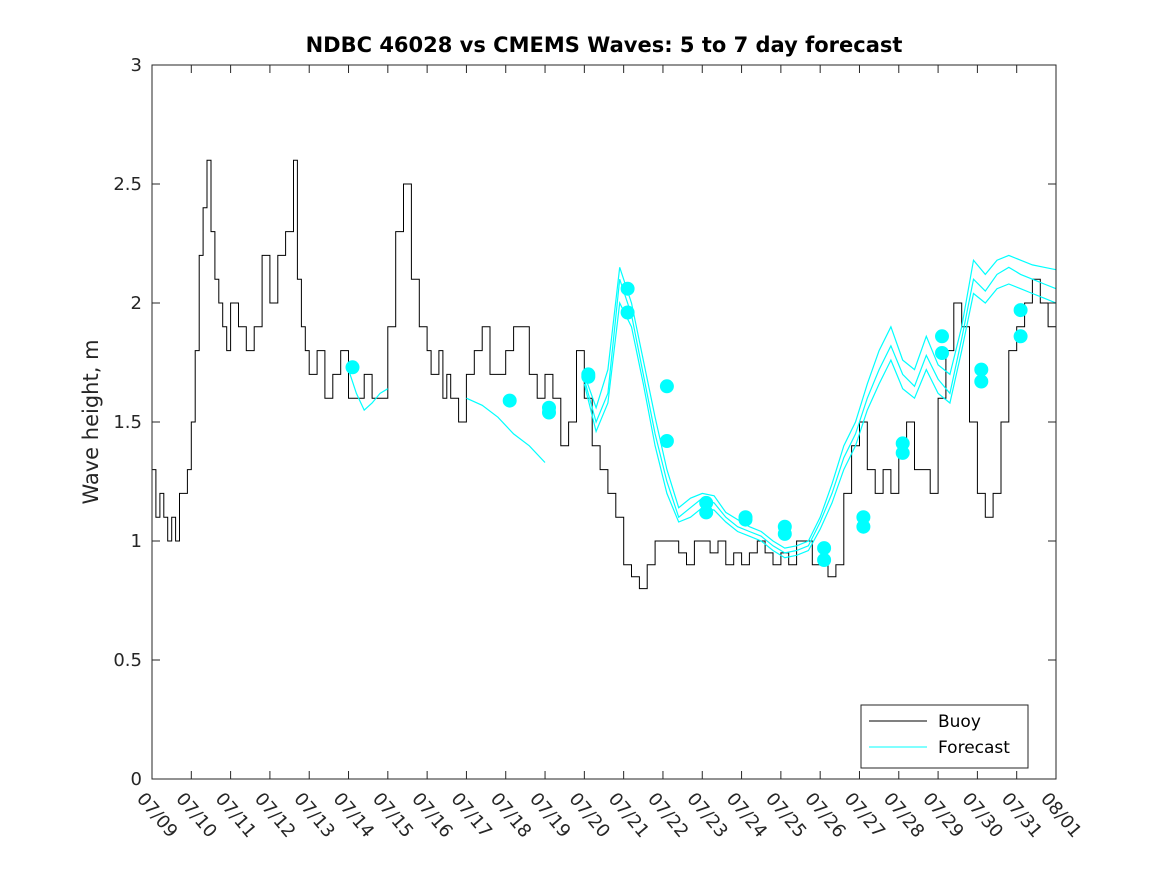 The width and height of the screenshot is (1167, 875). I want to click on legend-box, so click(944, 736).